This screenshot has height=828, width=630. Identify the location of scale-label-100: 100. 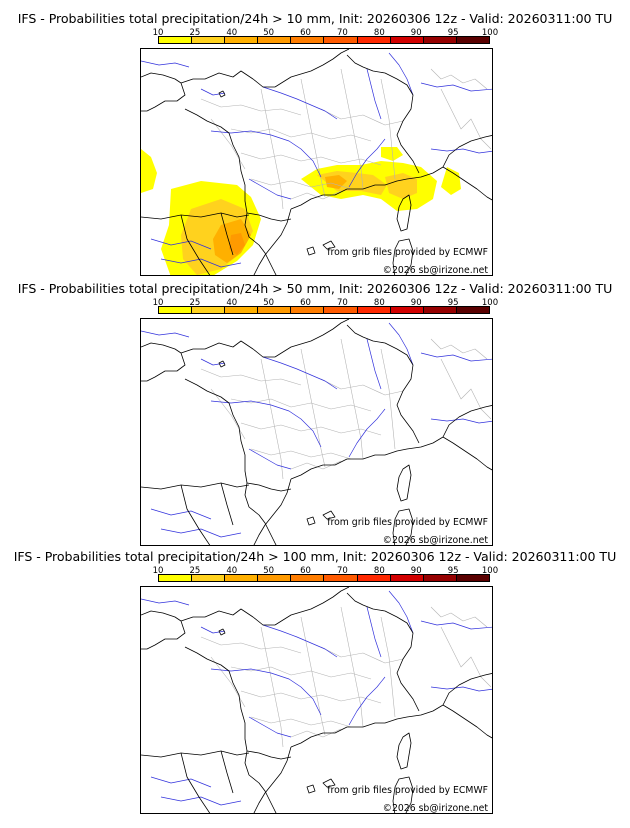
(490, 303).